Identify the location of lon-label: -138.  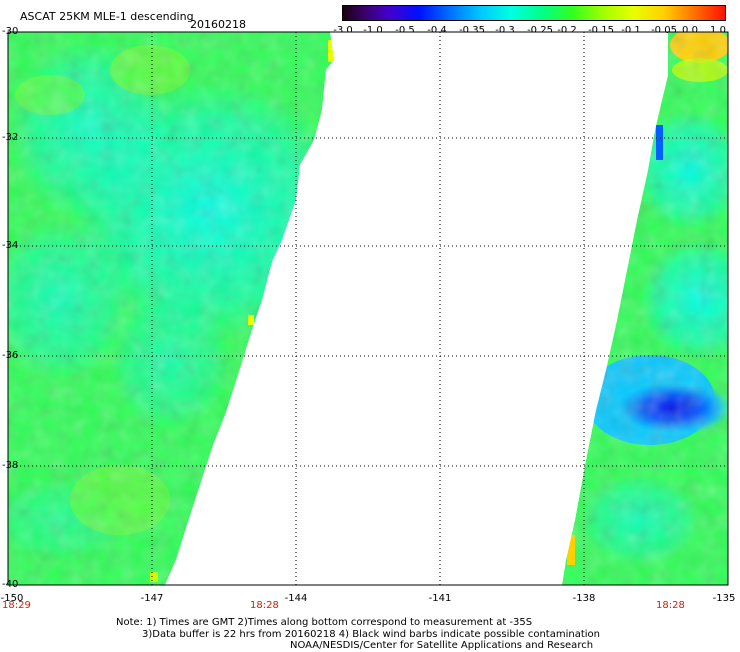
(584, 598).